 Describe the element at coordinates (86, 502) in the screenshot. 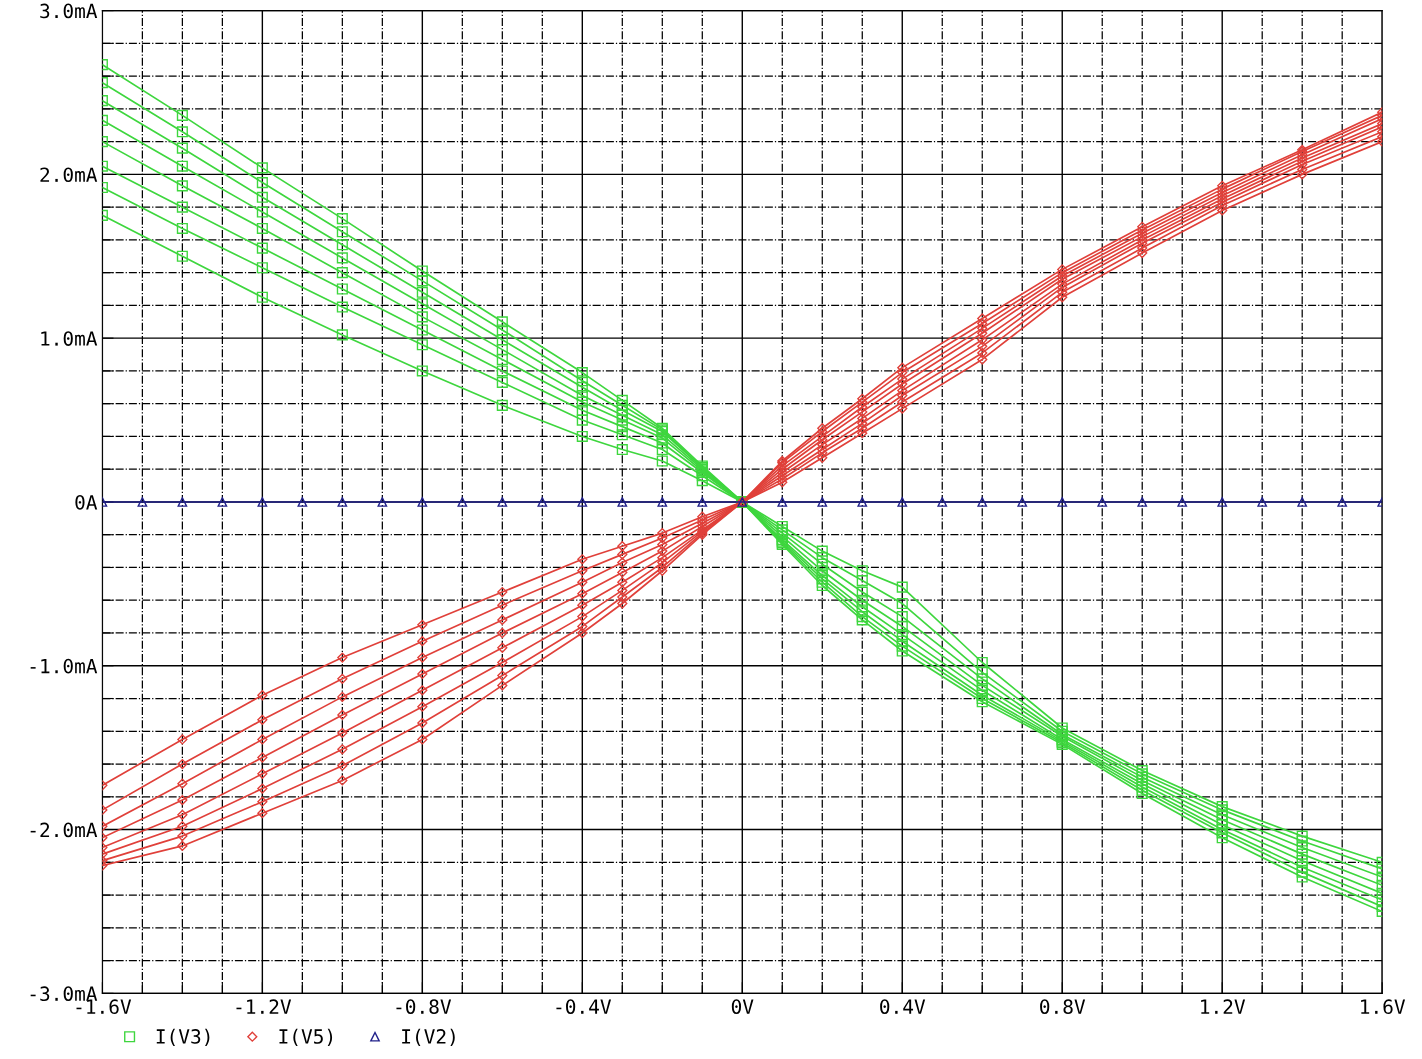

I see `y-tick-label: 0A` at that location.